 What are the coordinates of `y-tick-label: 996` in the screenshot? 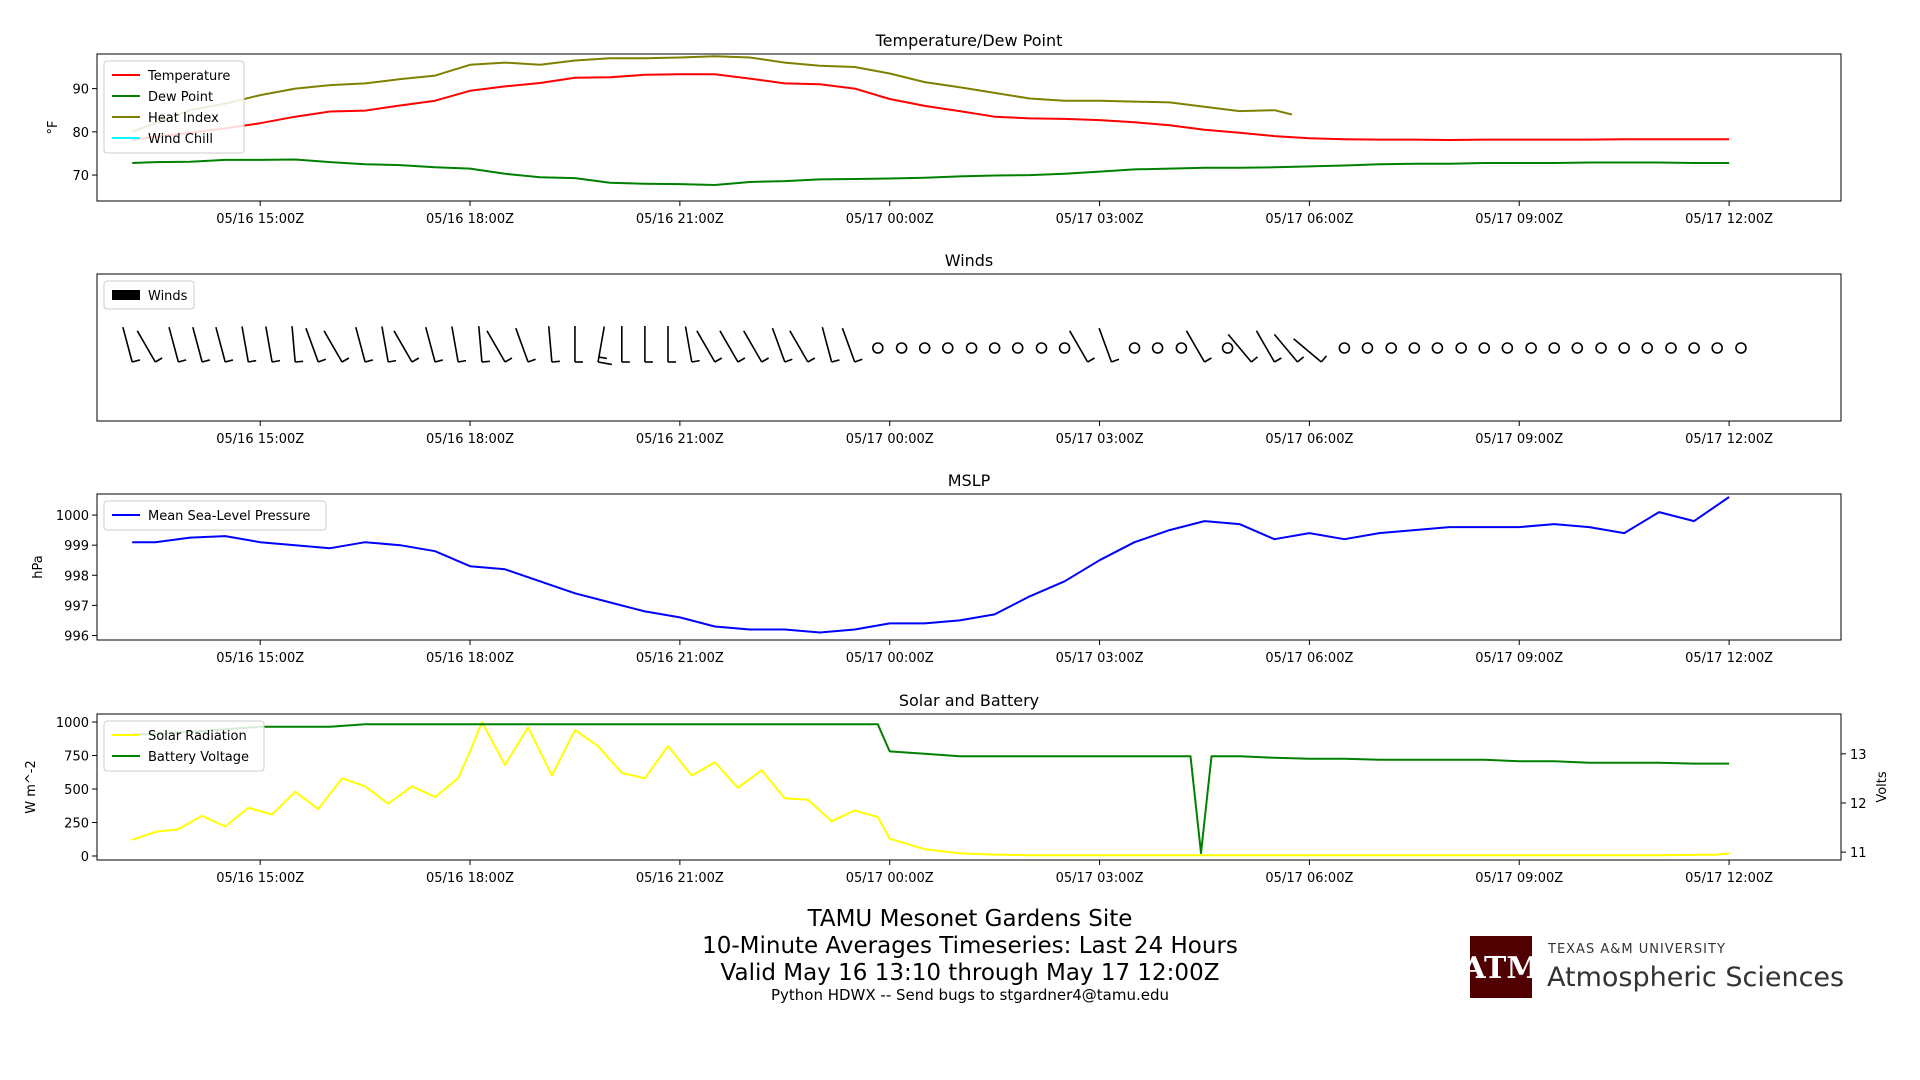 It's located at (76, 636).